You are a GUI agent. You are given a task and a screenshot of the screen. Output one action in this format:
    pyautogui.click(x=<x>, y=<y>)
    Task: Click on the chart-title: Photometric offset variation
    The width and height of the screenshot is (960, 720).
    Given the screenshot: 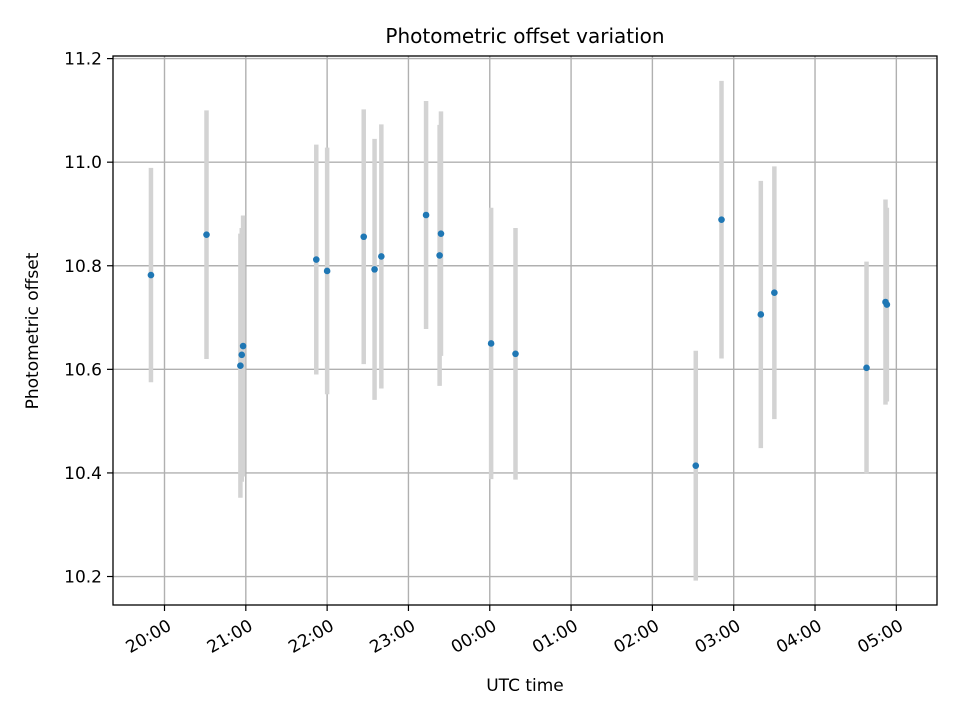 What is the action you would take?
    pyautogui.click(x=524, y=36)
    